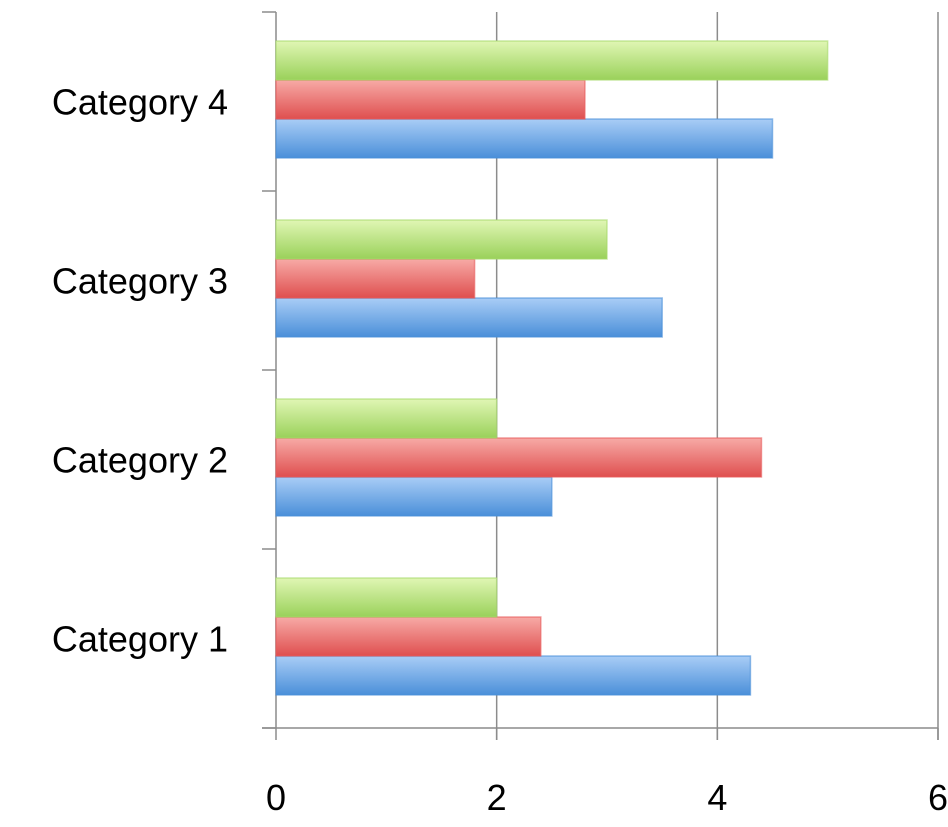  What do you see at coordinates (497, 797) in the screenshot?
I see `x-tick-label-1: 2` at bounding box center [497, 797].